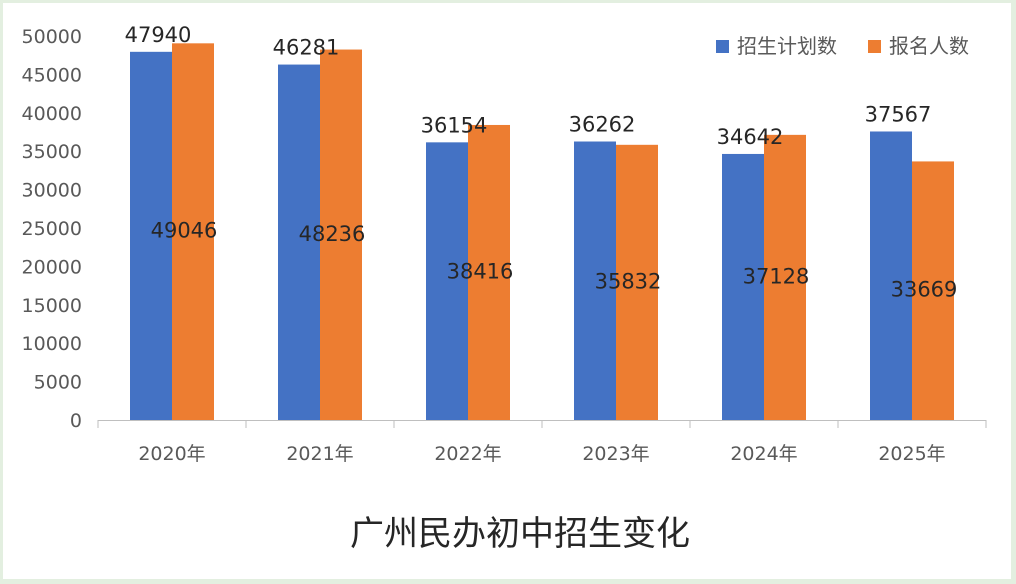 Image resolution: width=1016 pixels, height=584 pixels. Describe the element at coordinates (76, 421) in the screenshot. I see `y-tick-label: 0` at that location.